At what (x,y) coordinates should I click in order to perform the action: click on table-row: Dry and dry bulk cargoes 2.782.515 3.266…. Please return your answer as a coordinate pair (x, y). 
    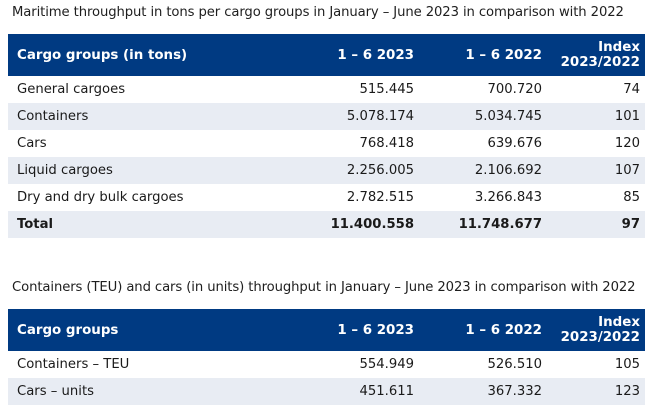
    Looking at the image, I should click on (326, 197).